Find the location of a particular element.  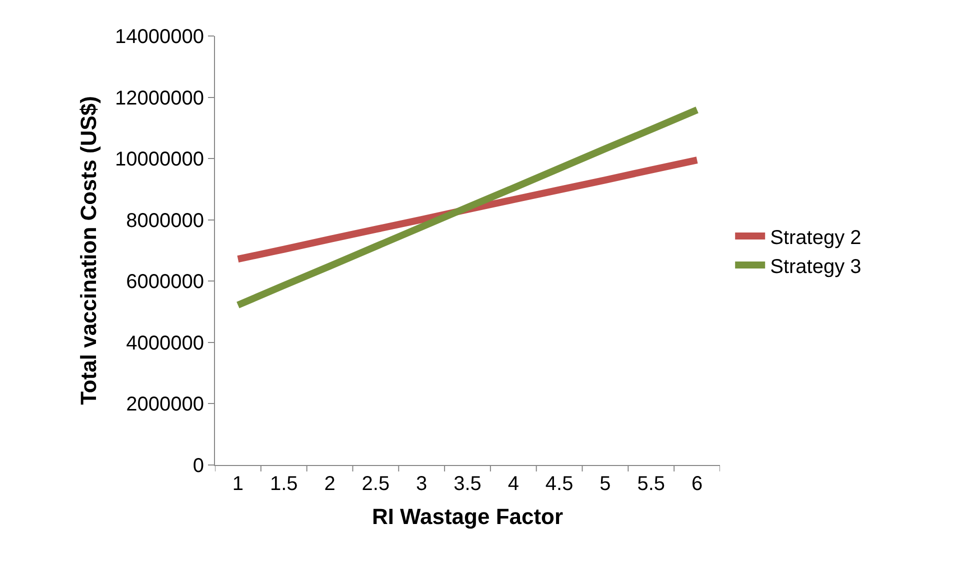

x-tick-label: 2 is located at coordinates (330, 484).